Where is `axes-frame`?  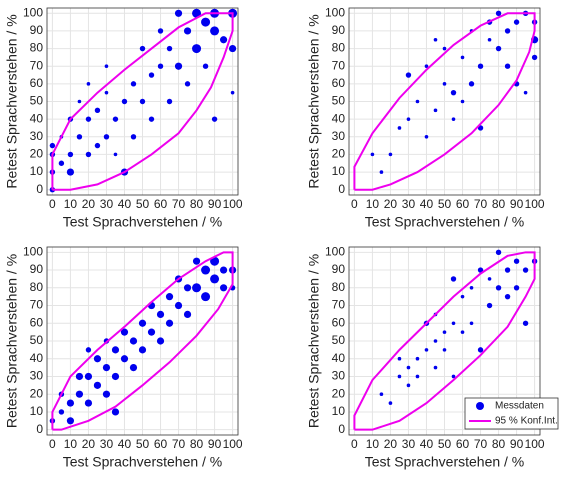
axes-frame is located at coordinates (444, 341).